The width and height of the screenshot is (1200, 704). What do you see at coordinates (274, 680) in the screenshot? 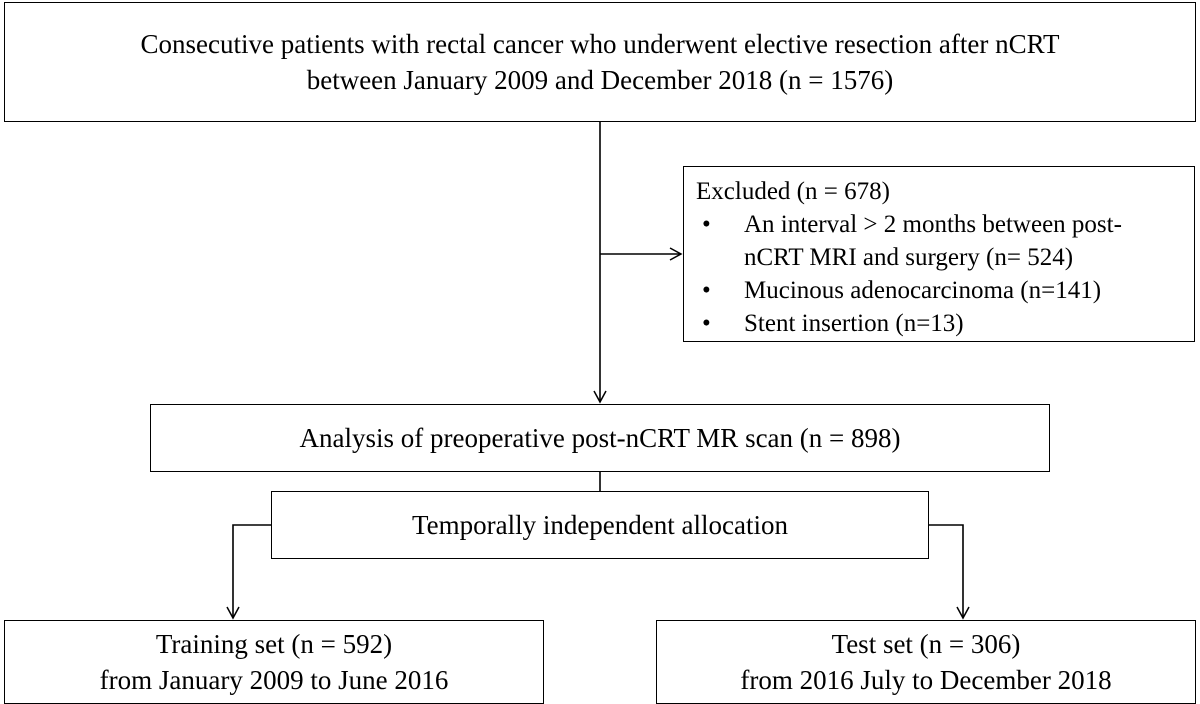
I see `training-line-2: from January 2009 to June 2016` at bounding box center [274, 680].